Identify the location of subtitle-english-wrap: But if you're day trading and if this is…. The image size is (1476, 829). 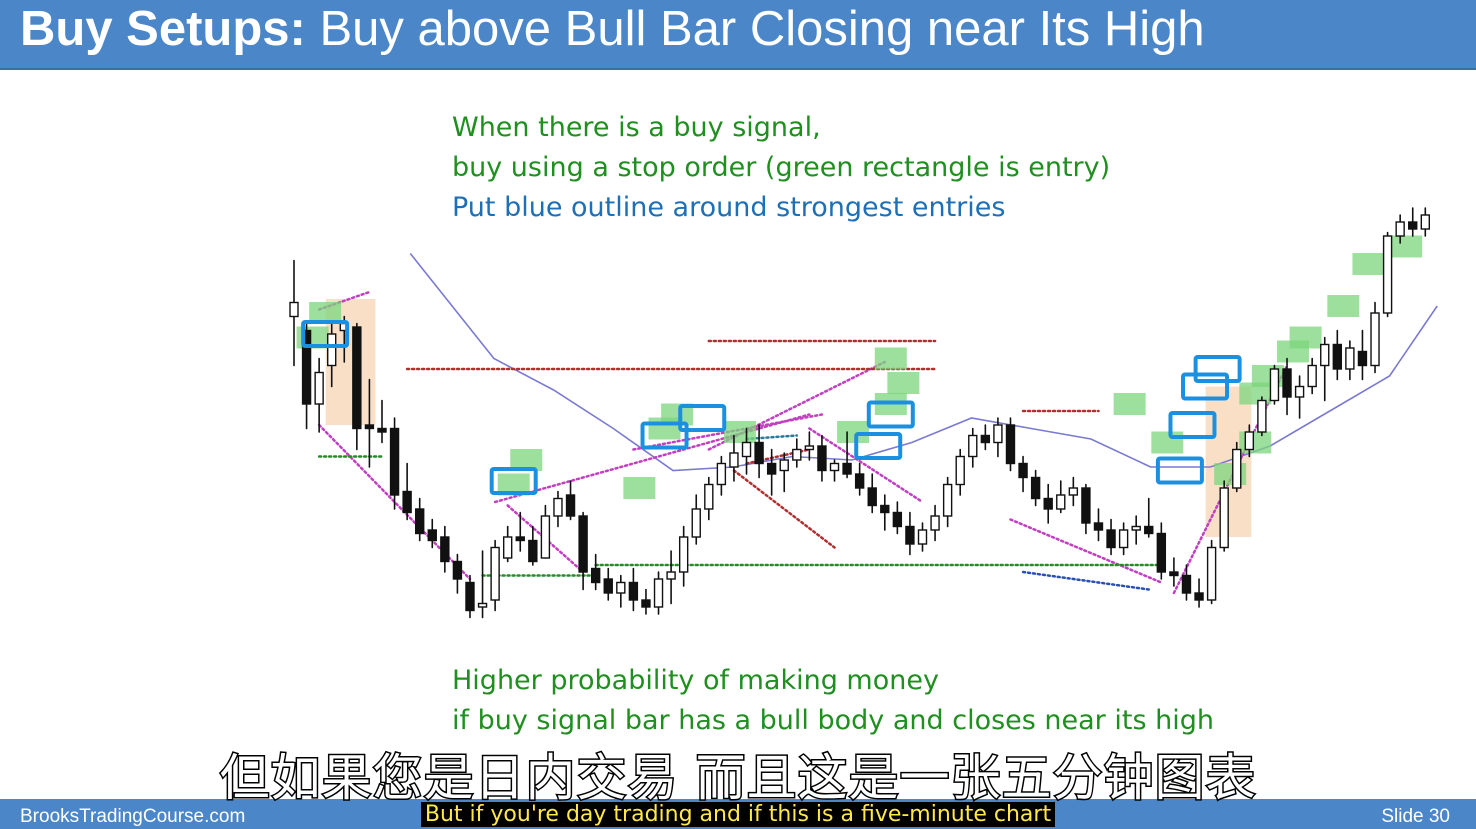
(738, 814).